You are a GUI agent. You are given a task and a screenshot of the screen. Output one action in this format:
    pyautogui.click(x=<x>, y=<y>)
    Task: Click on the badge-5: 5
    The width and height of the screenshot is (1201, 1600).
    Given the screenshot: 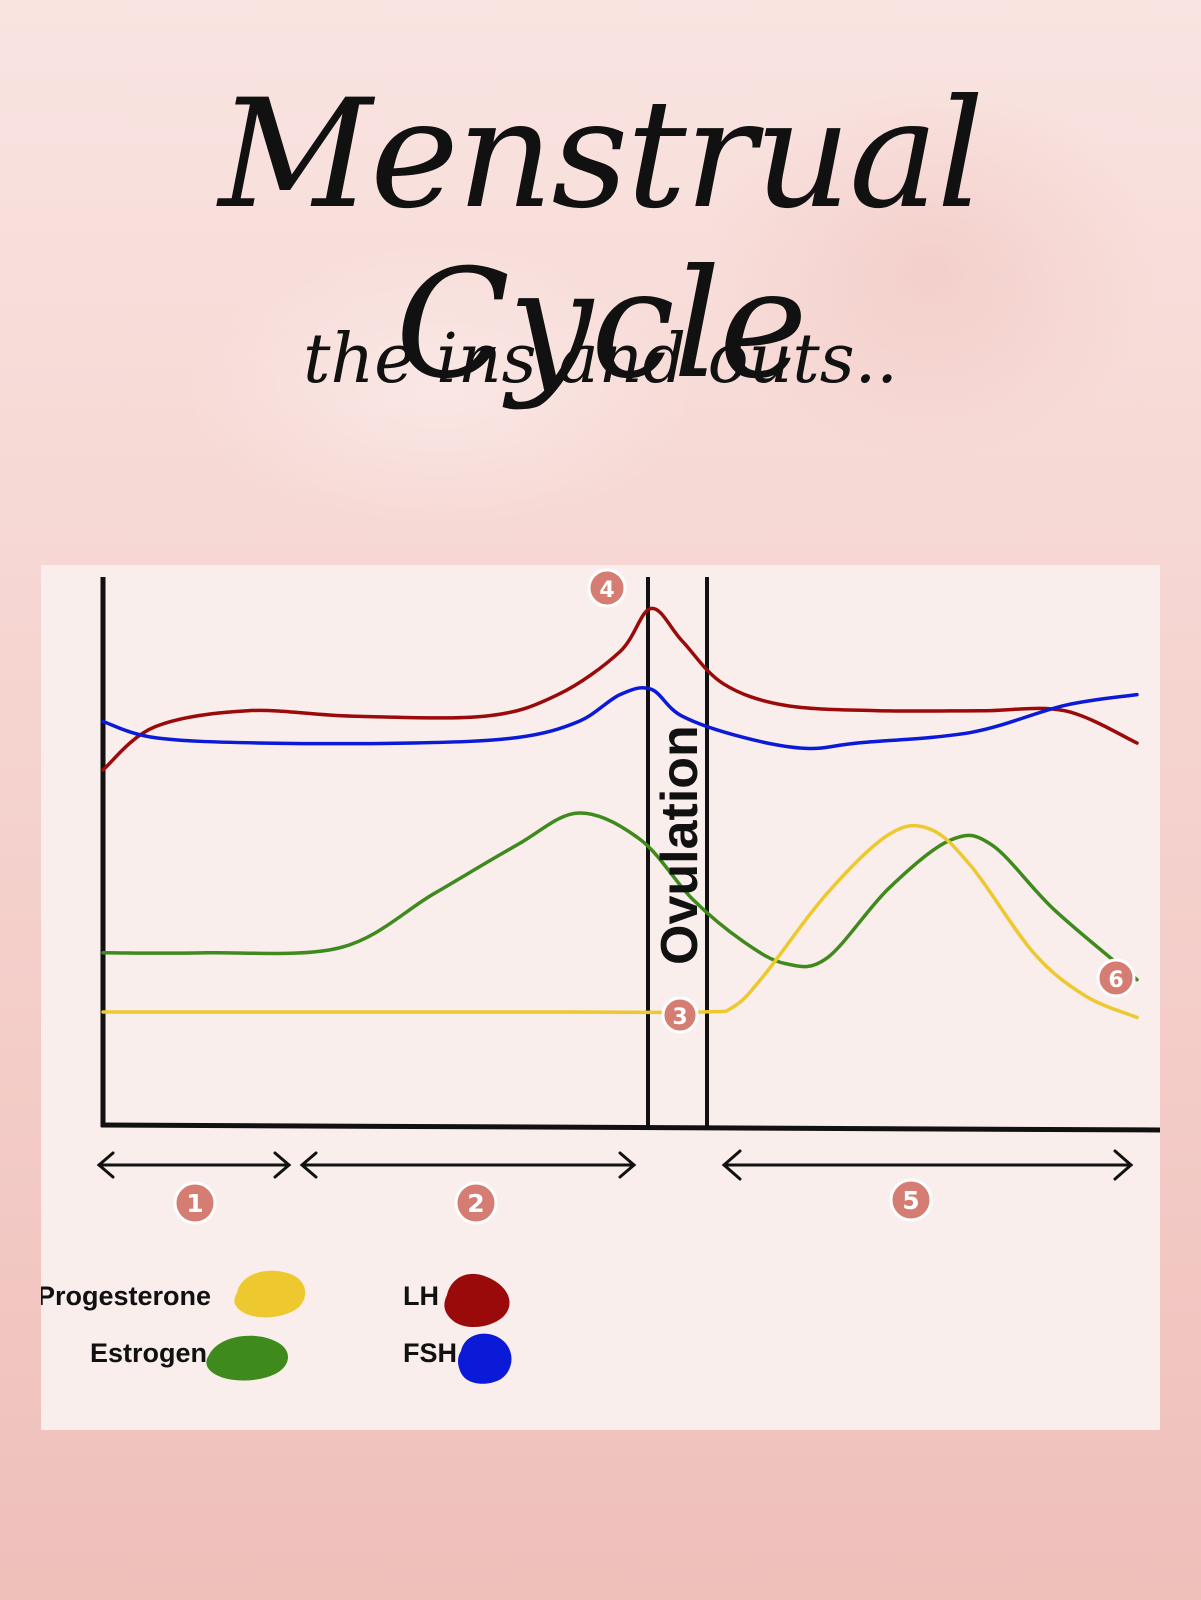 What is the action you would take?
    pyautogui.click(x=911, y=1200)
    